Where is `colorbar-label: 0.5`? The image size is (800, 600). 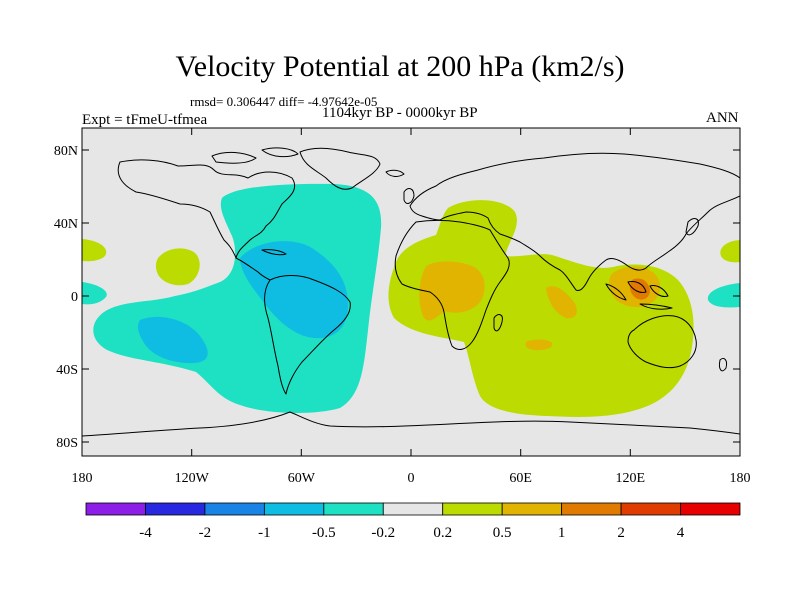
colorbar-label: 0.5 is located at coordinates (502, 533).